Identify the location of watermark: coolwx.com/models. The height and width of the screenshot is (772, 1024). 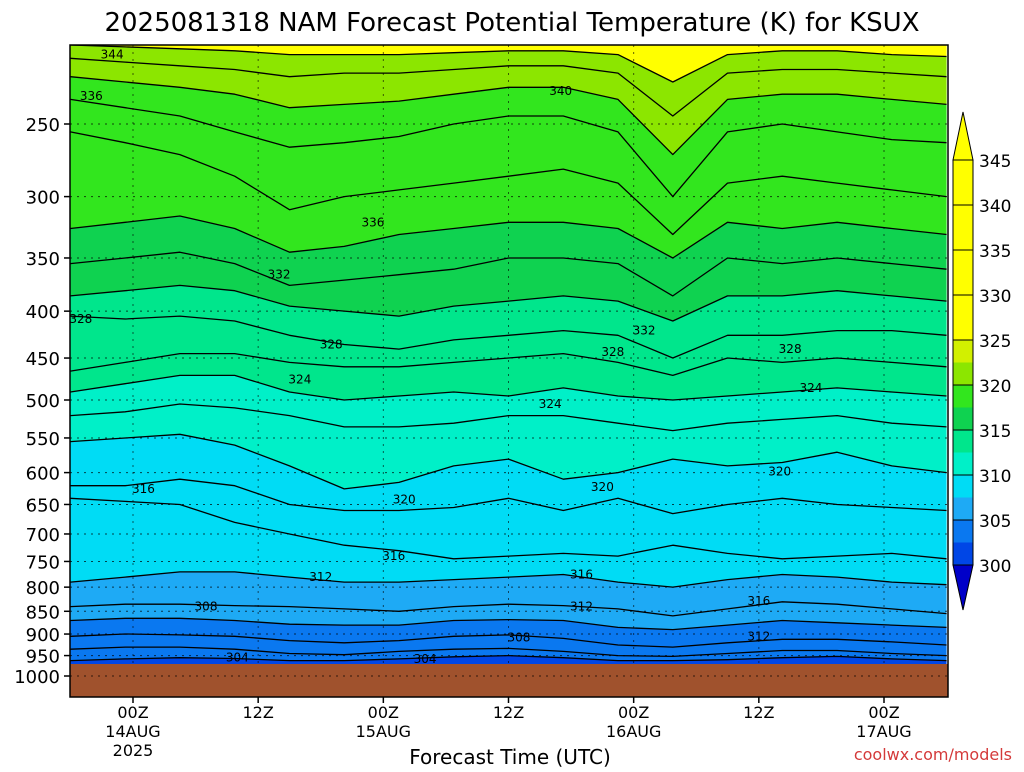
(933, 754).